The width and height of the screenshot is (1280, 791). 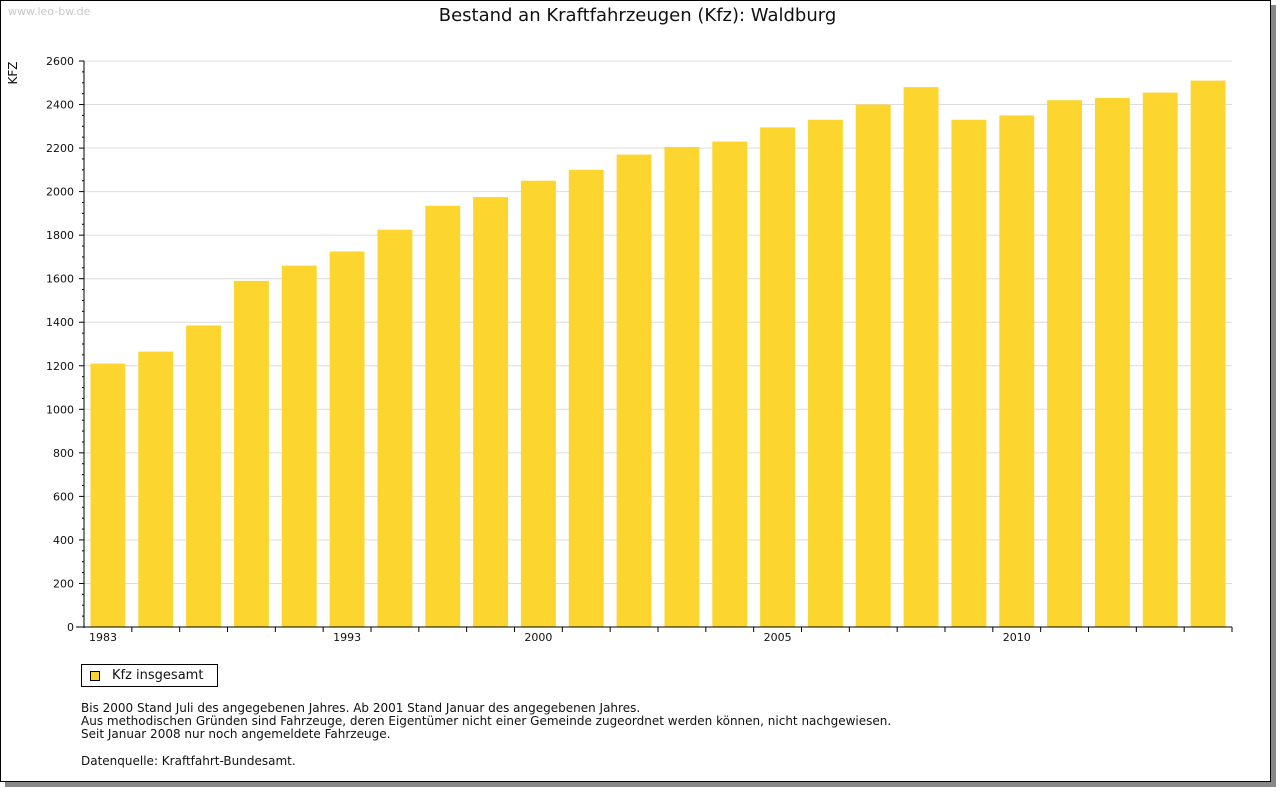 I want to click on watermark: www.leo-bw.de, so click(x=49, y=11).